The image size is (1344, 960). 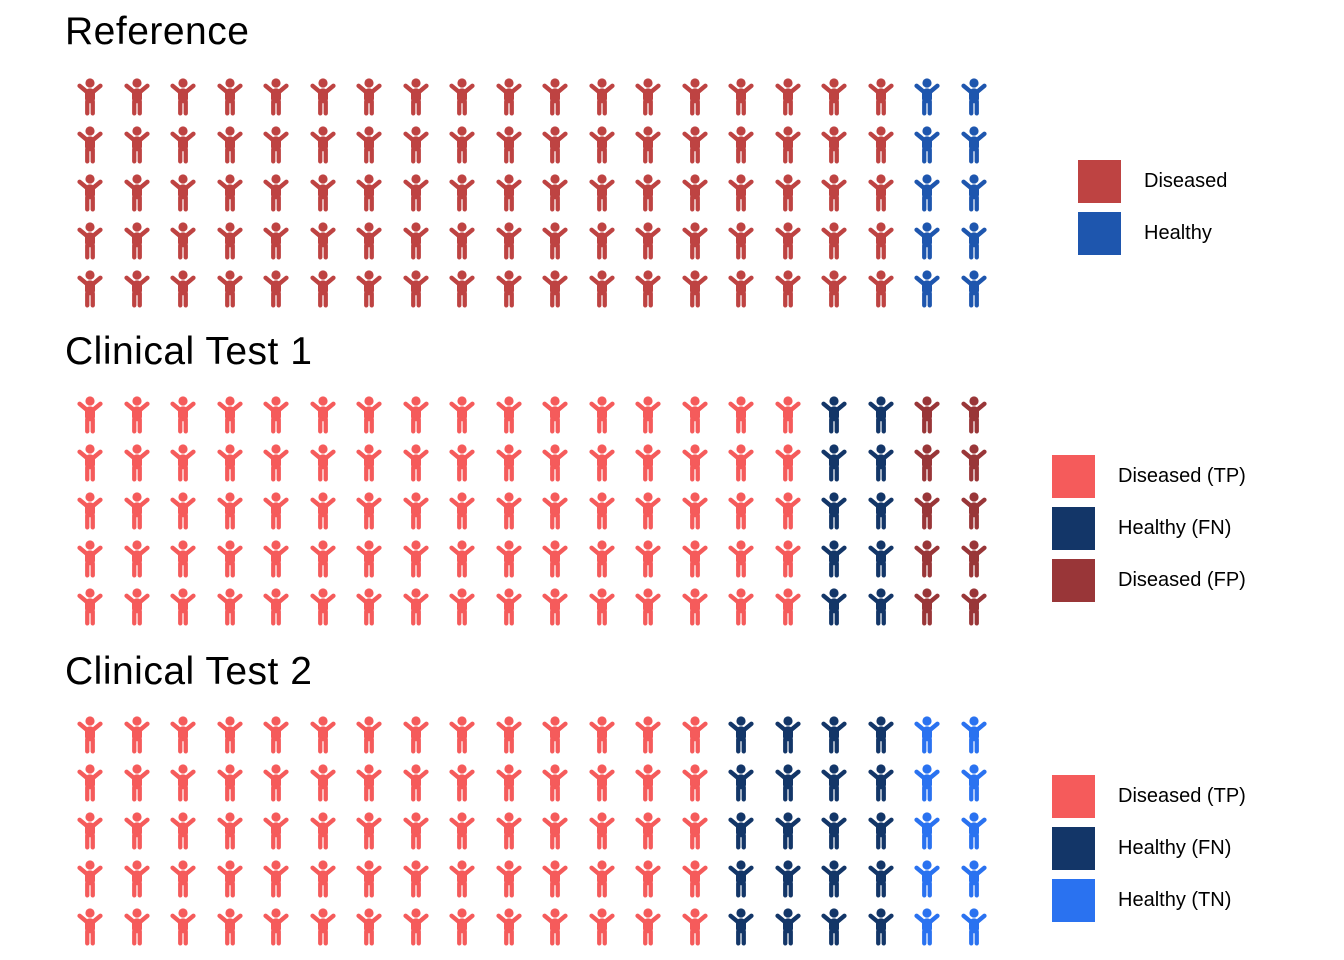 I want to click on legend-clinical-test-2: Diseased (TP) Healthy (FN) Healthy (TN), so click(x=1149, y=848).